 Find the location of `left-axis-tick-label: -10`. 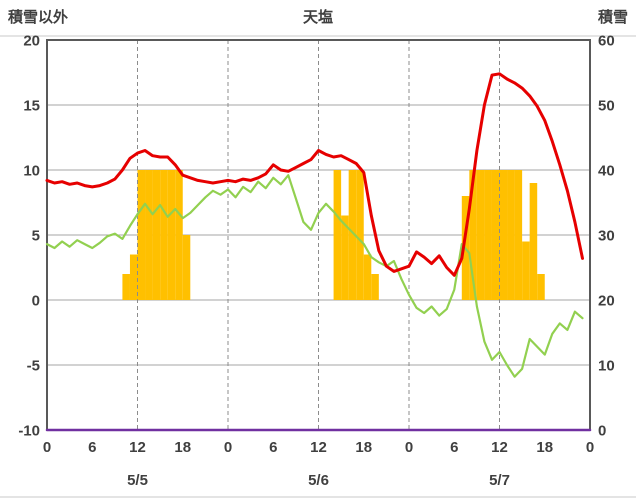

left-axis-tick-label: -10 is located at coordinates (29, 431).